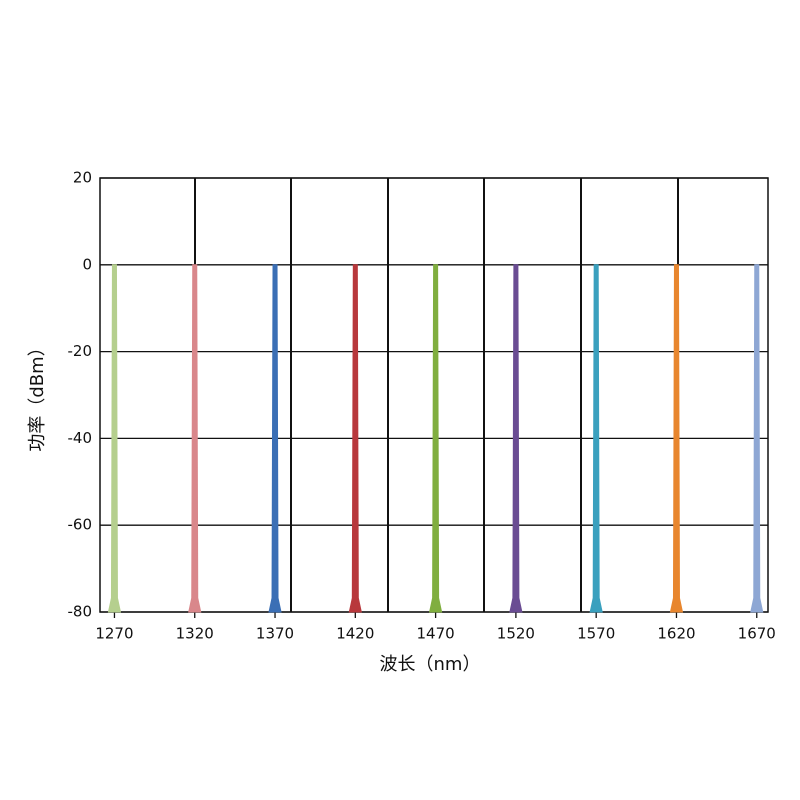 This screenshot has height=800, width=800. What do you see at coordinates (82, 178) in the screenshot?
I see `y-tick-label: 20` at bounding box center [82, 178].